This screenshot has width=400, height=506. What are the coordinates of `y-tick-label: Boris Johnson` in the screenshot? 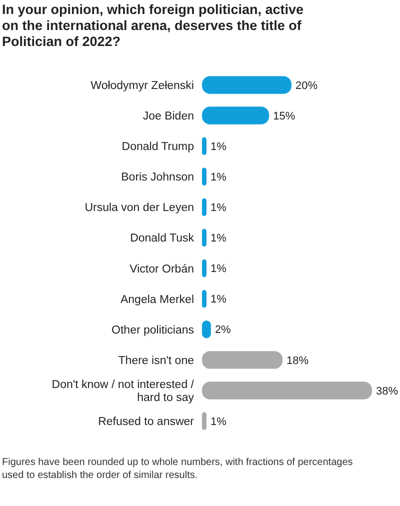 It's located at (157, 178).